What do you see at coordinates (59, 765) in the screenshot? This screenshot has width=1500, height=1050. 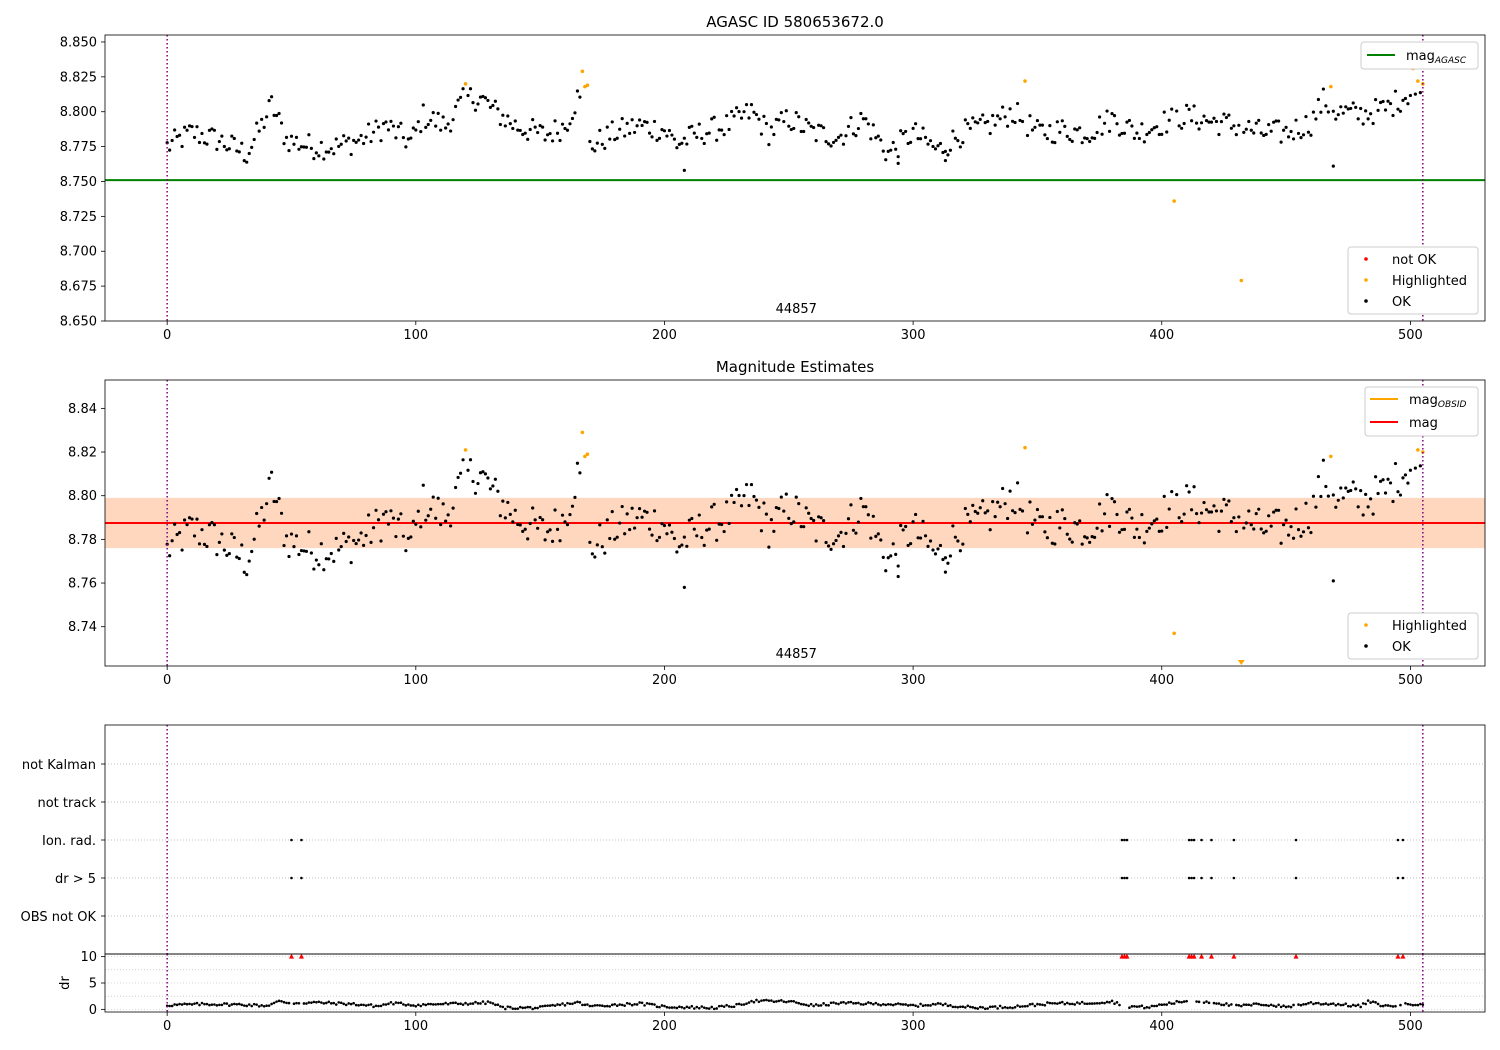 I see `flag-label: not Kalman` at bounding box center [59, 765].